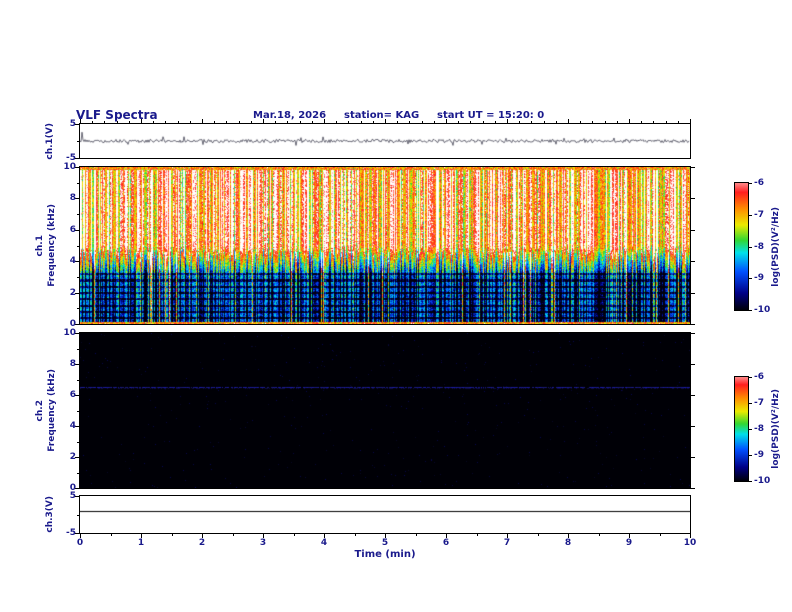 The image size is (792, 612). I want to click on ch1-spec-ylabel: Frequency (kHz), so click(52, 245).